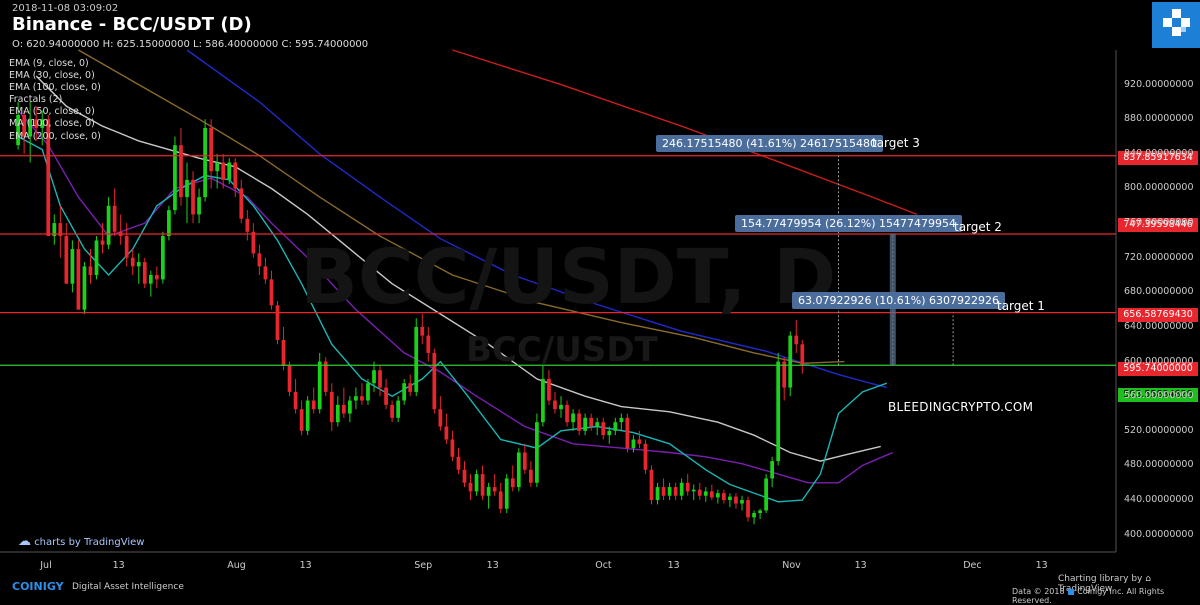  I want to click on target2-measure-label: 154.77479954 (26.12%) 15477479954, so click(848, 223).